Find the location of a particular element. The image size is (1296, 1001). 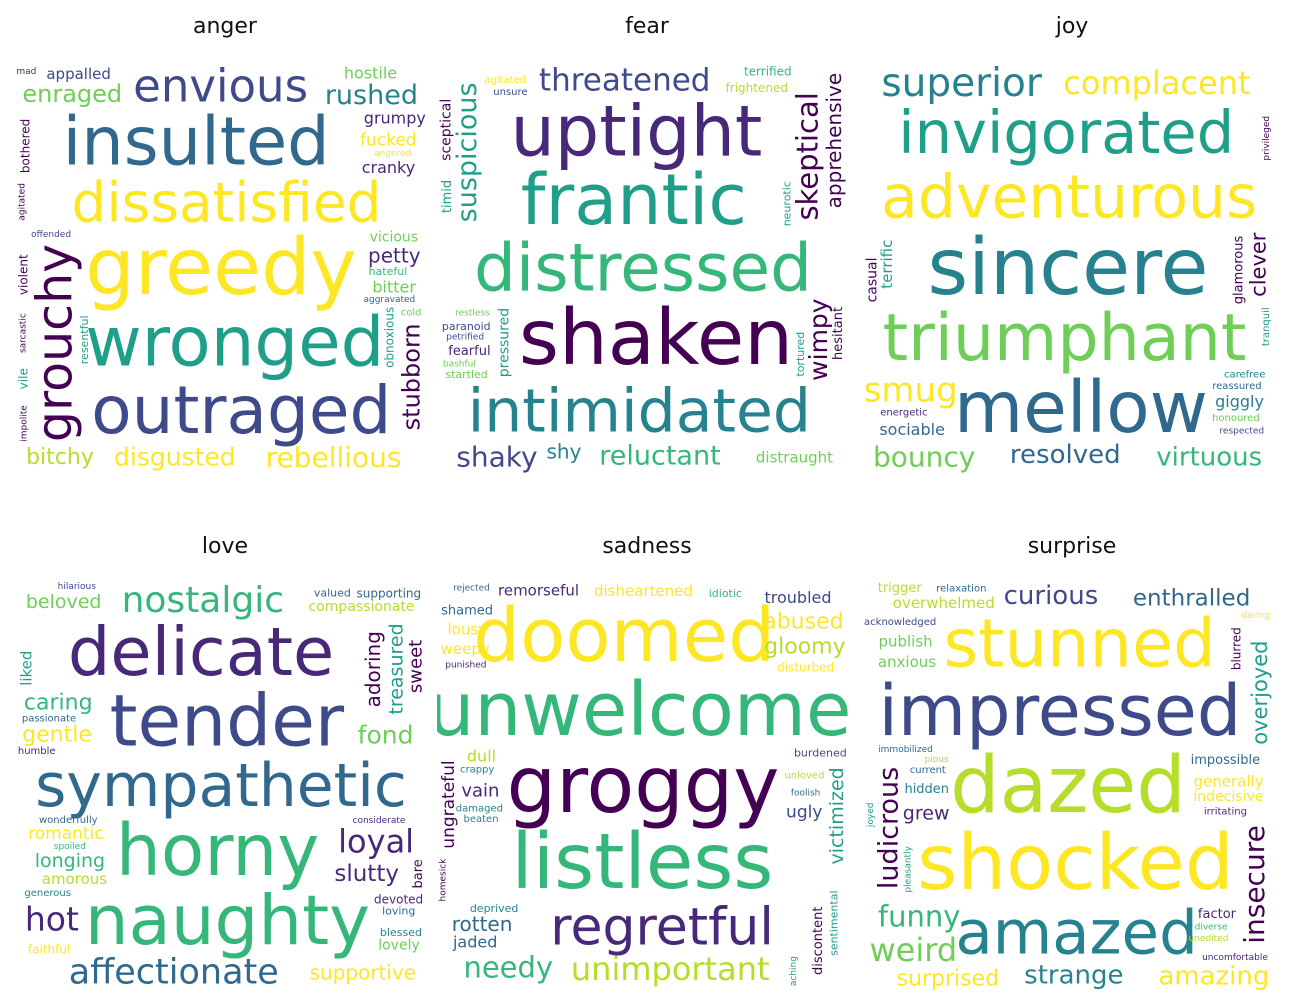

wordcloud-word: lovely is located at coordinates (399, 946).